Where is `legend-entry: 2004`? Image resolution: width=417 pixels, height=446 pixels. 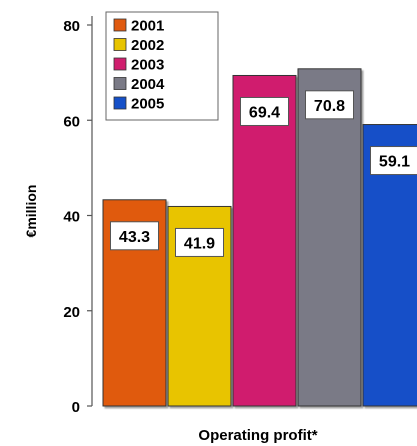
legend-entry: 2004 is located at coordinates (148, 84).